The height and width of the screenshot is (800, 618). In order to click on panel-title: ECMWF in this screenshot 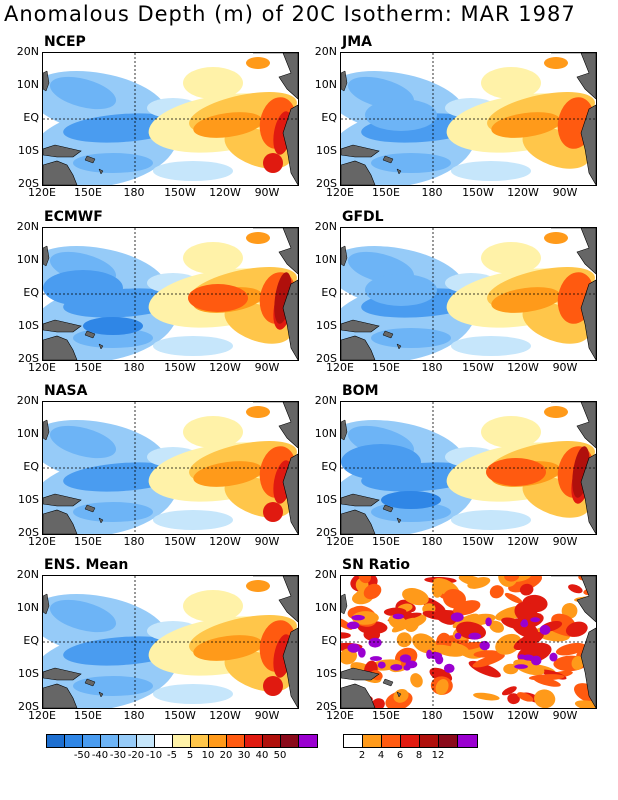, I will do `click(73, 217)`.